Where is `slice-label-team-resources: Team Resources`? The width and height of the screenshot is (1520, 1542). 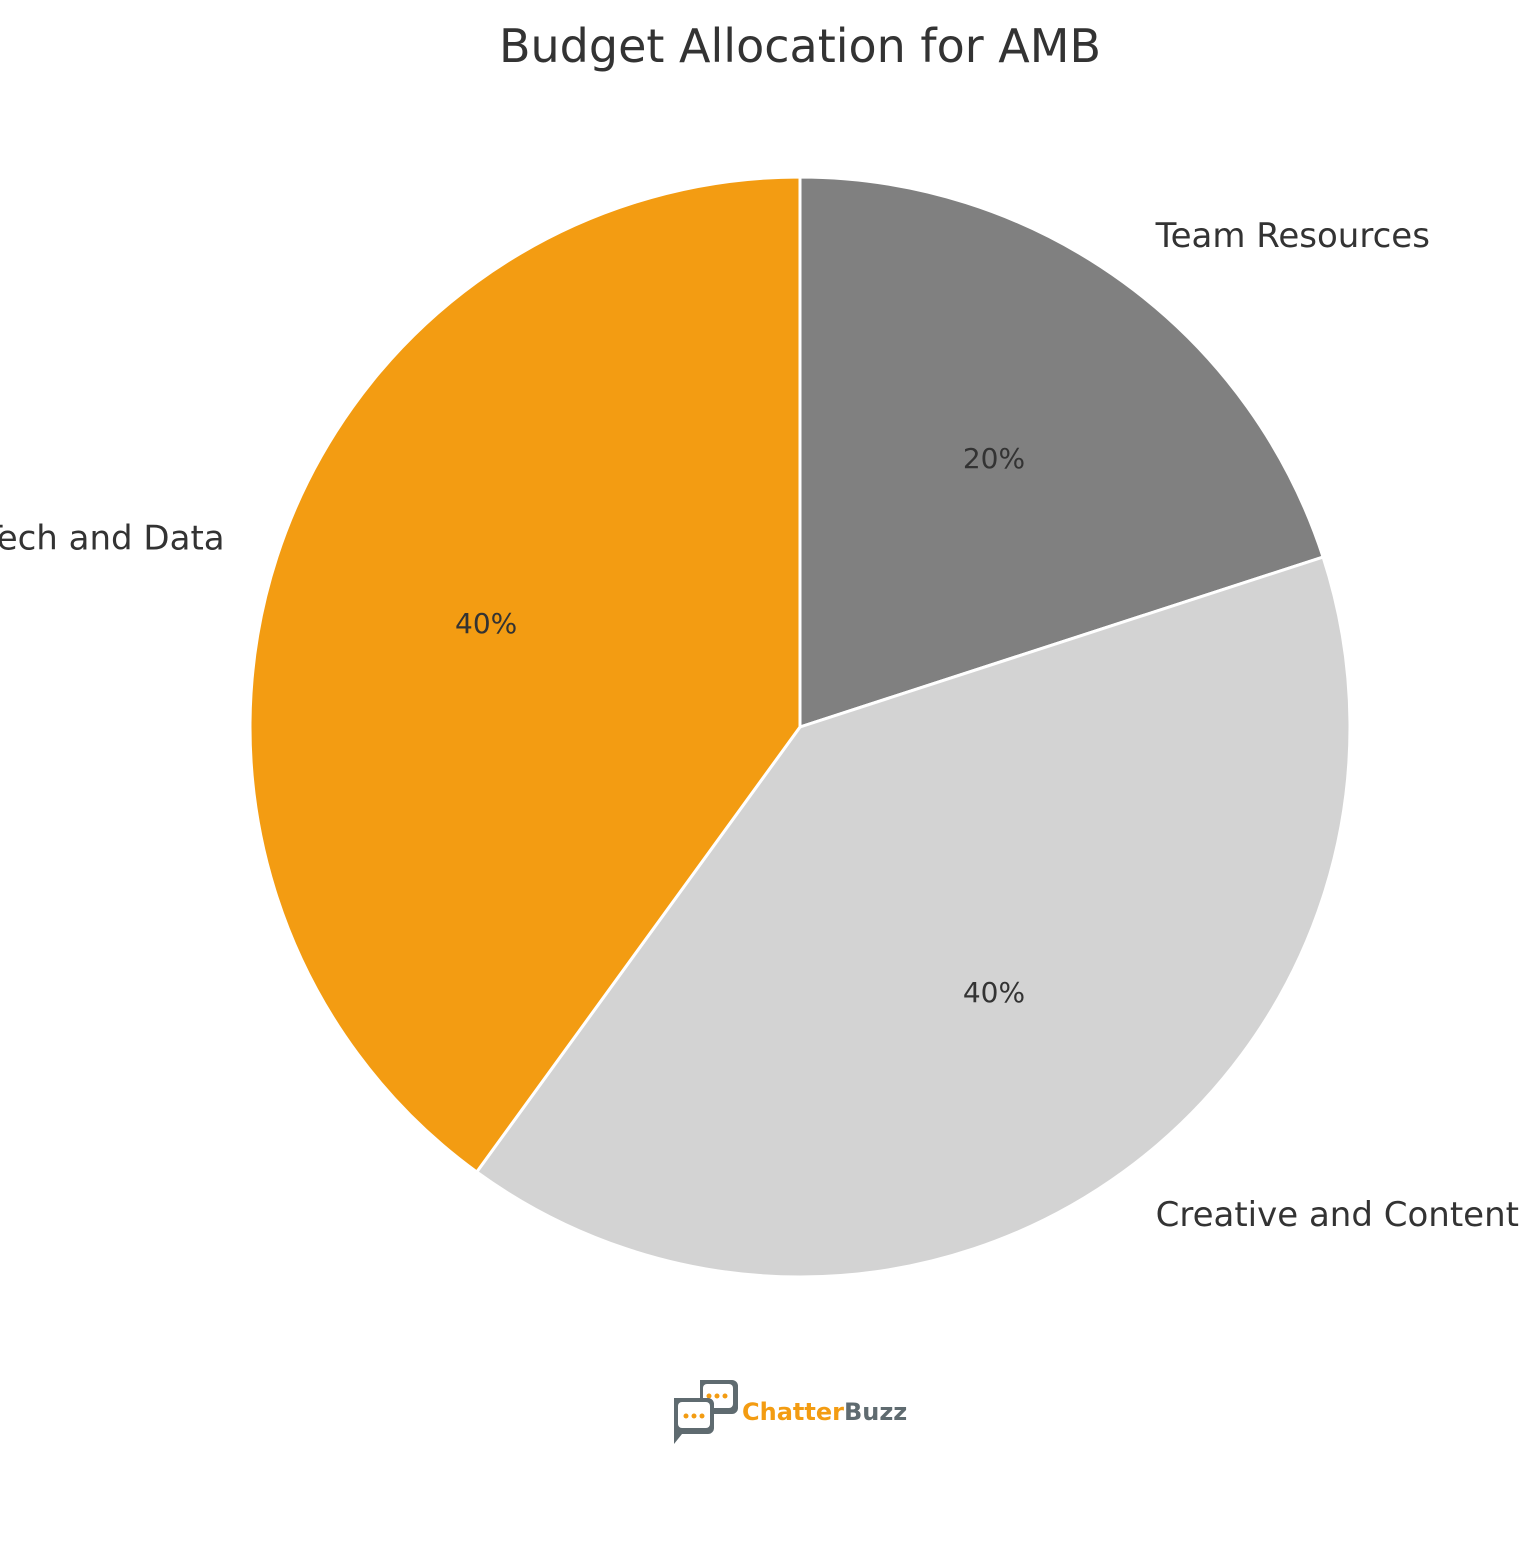 slice-label-team-resources: Team Resources is located at coordinates (1292, 236).